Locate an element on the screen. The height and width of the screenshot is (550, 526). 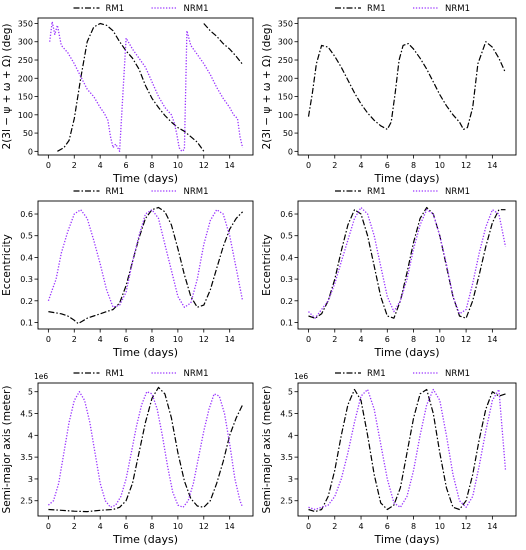
y-tick-label: 250 is located at coordinates (285, 60).